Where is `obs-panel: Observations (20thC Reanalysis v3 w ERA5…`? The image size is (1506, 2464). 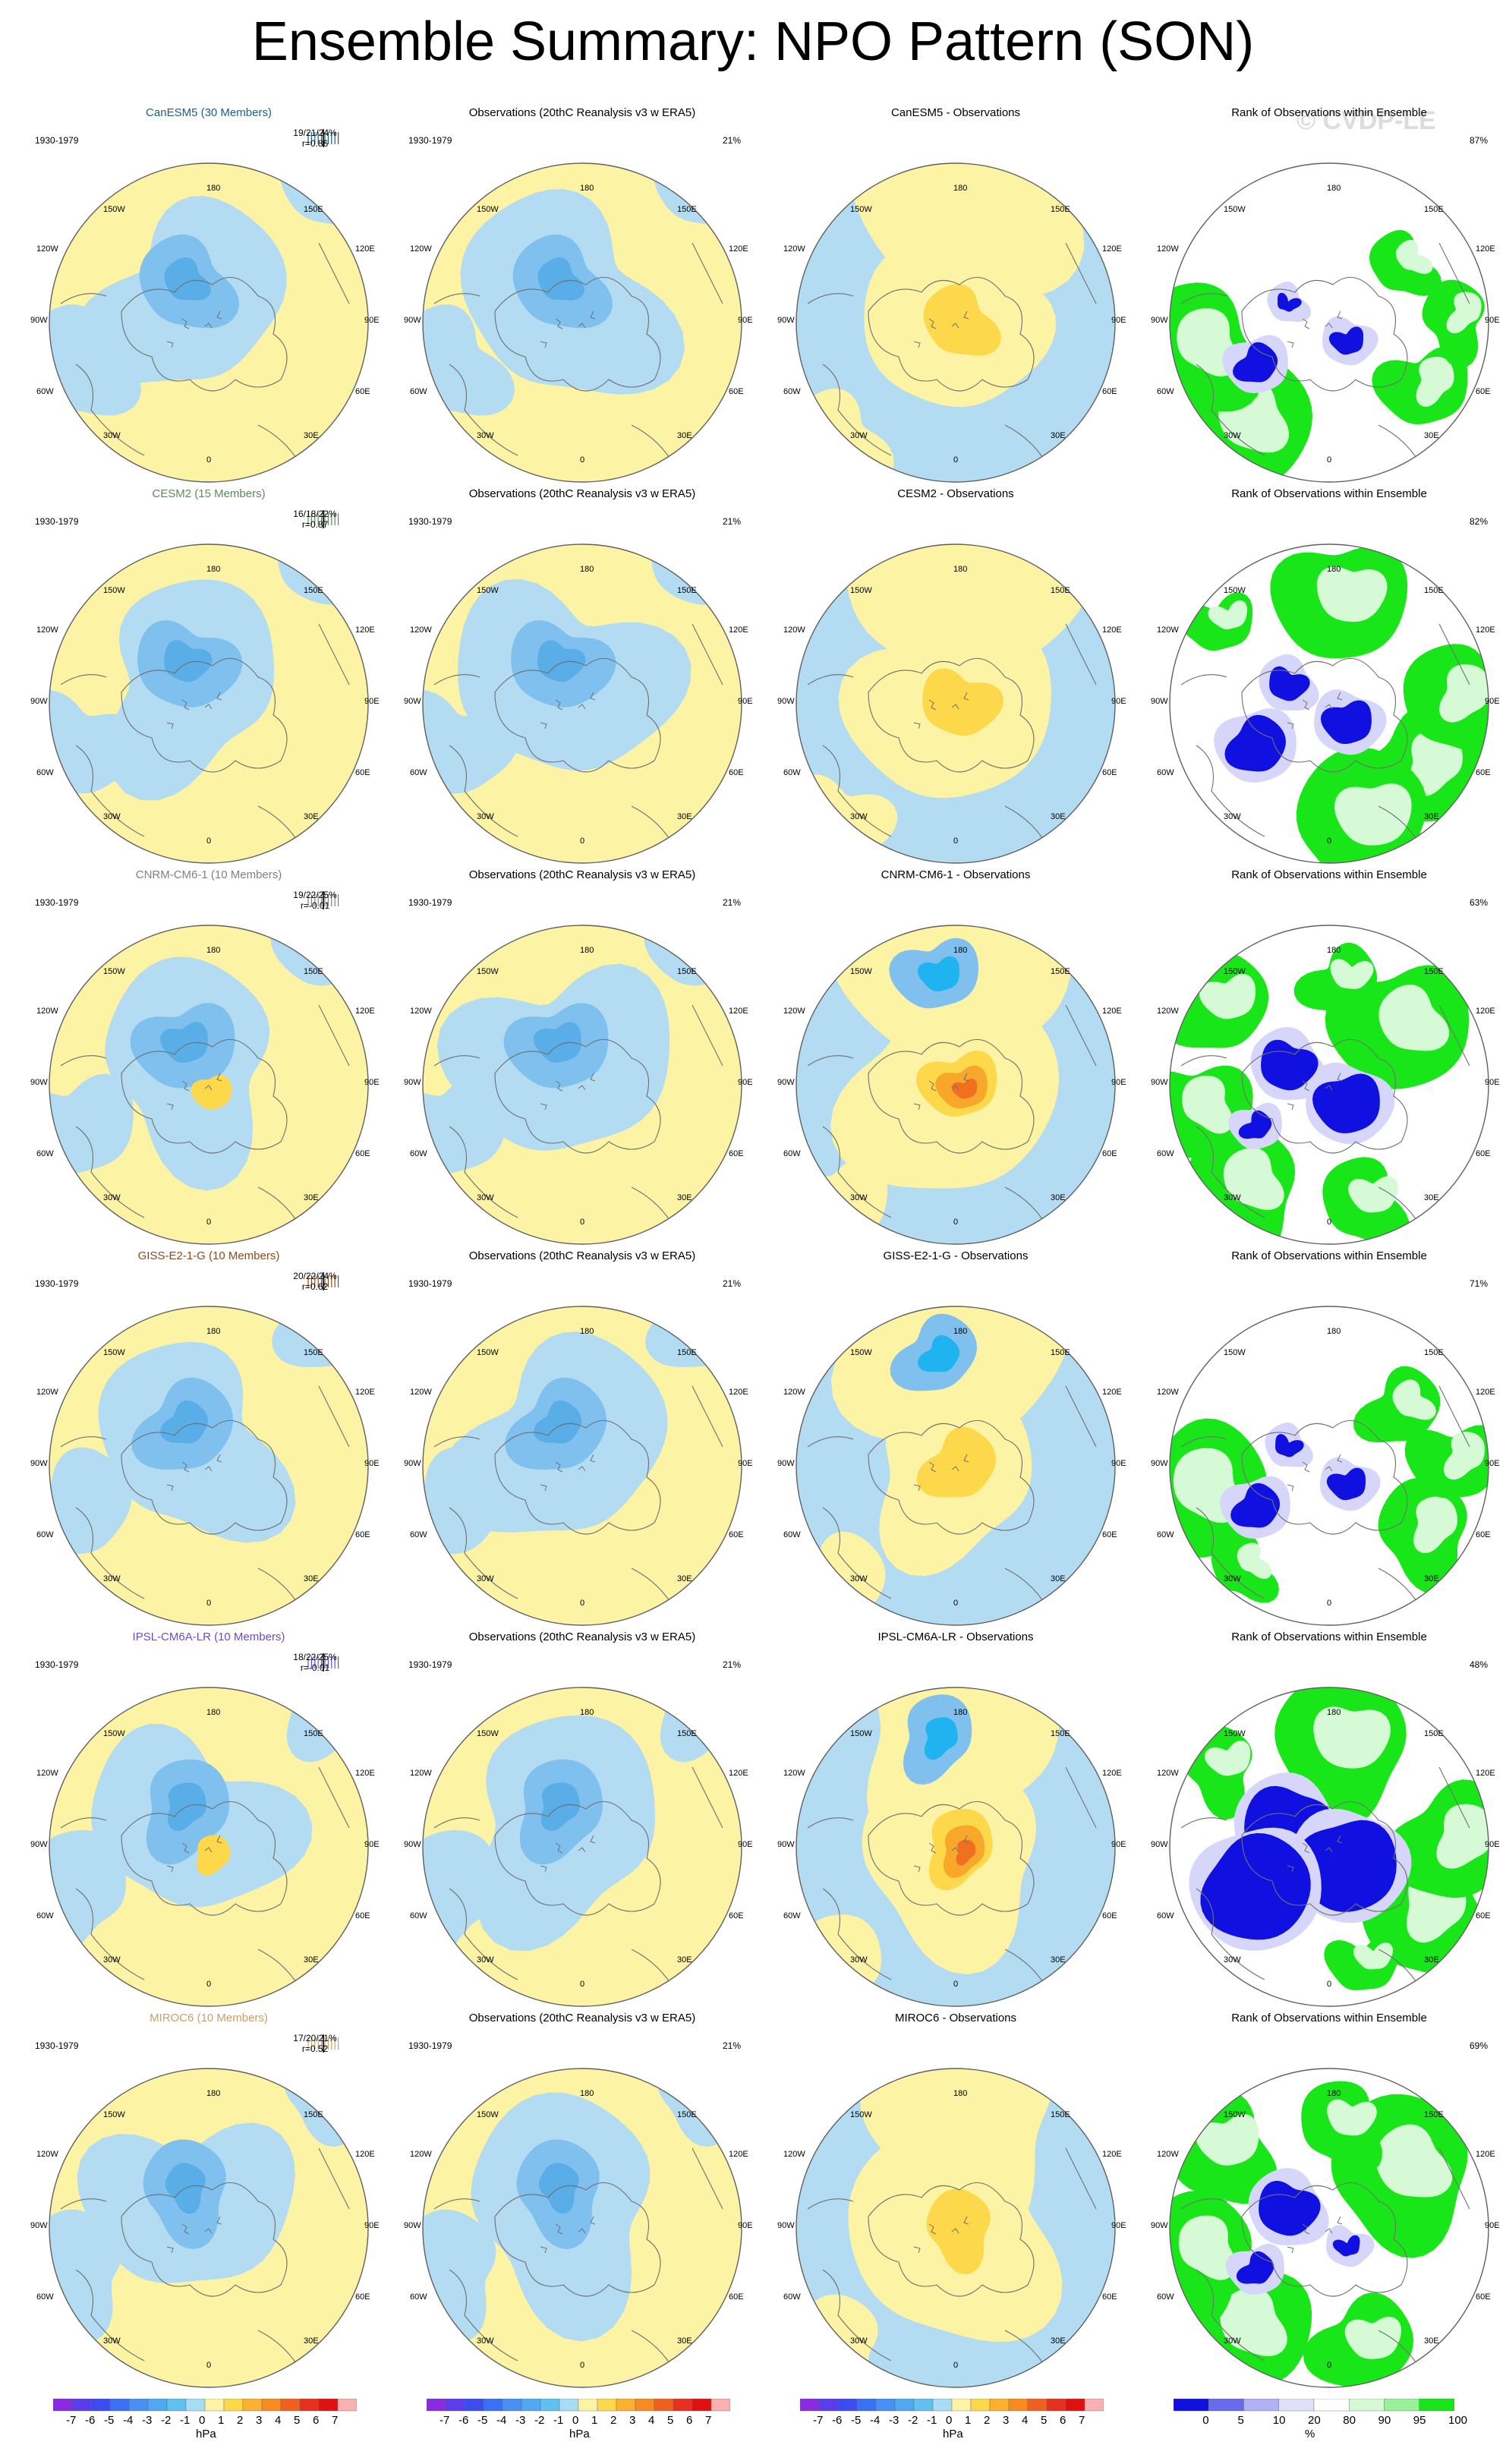
obs-panel: Observations (20thC Reanalysis v3 w ERA5… is located at coordinates (582, 1439).